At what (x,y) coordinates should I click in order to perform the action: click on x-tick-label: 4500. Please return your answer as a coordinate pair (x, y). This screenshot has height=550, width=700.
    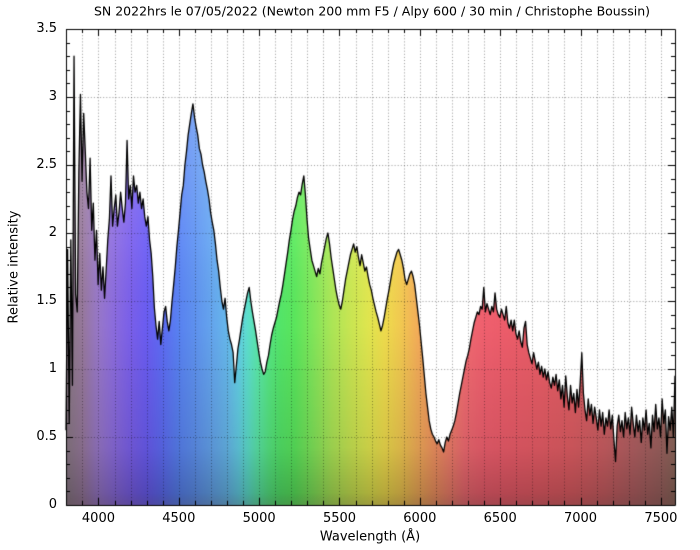
    Looking at the image, I should click on (179, 518).